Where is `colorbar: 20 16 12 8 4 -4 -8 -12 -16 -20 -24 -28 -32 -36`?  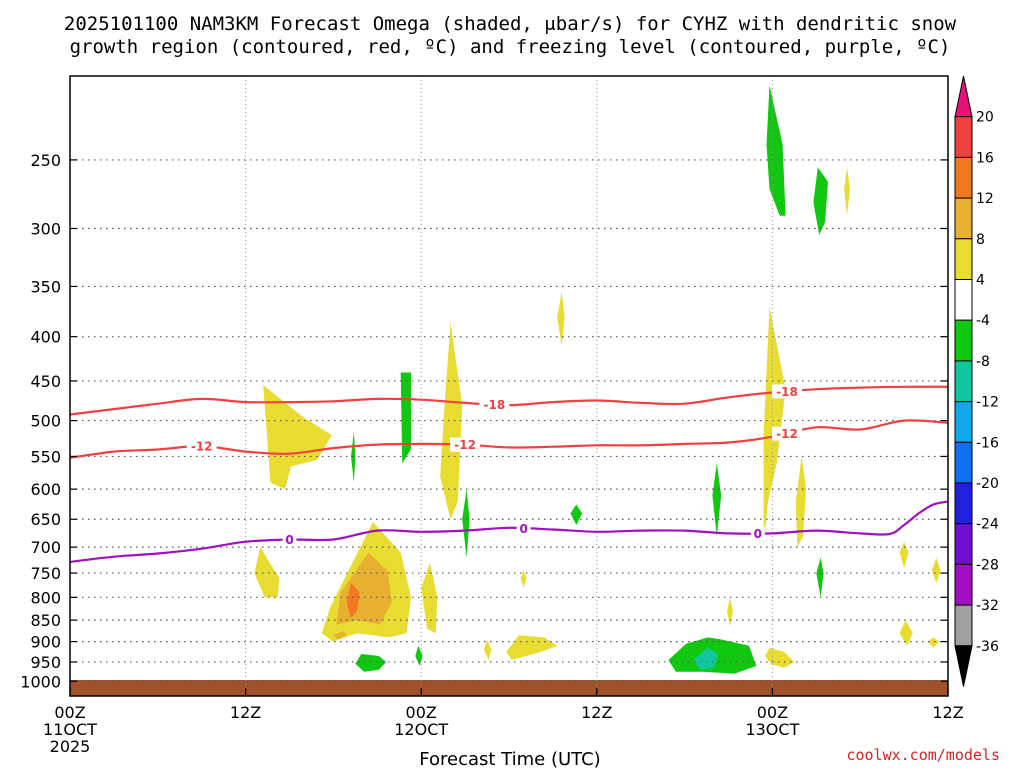
colorbar: 20 16 12 8 4 -4 -8 -12 -16 -20 -24 -28 -32 -36 is located at coordinates (976, 381).